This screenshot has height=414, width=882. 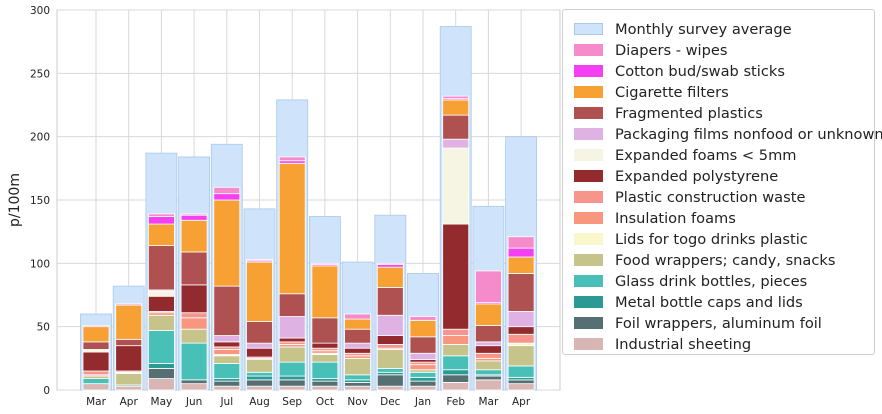 I want to click on y-tick-label: 200, so click(x=40, y=138).